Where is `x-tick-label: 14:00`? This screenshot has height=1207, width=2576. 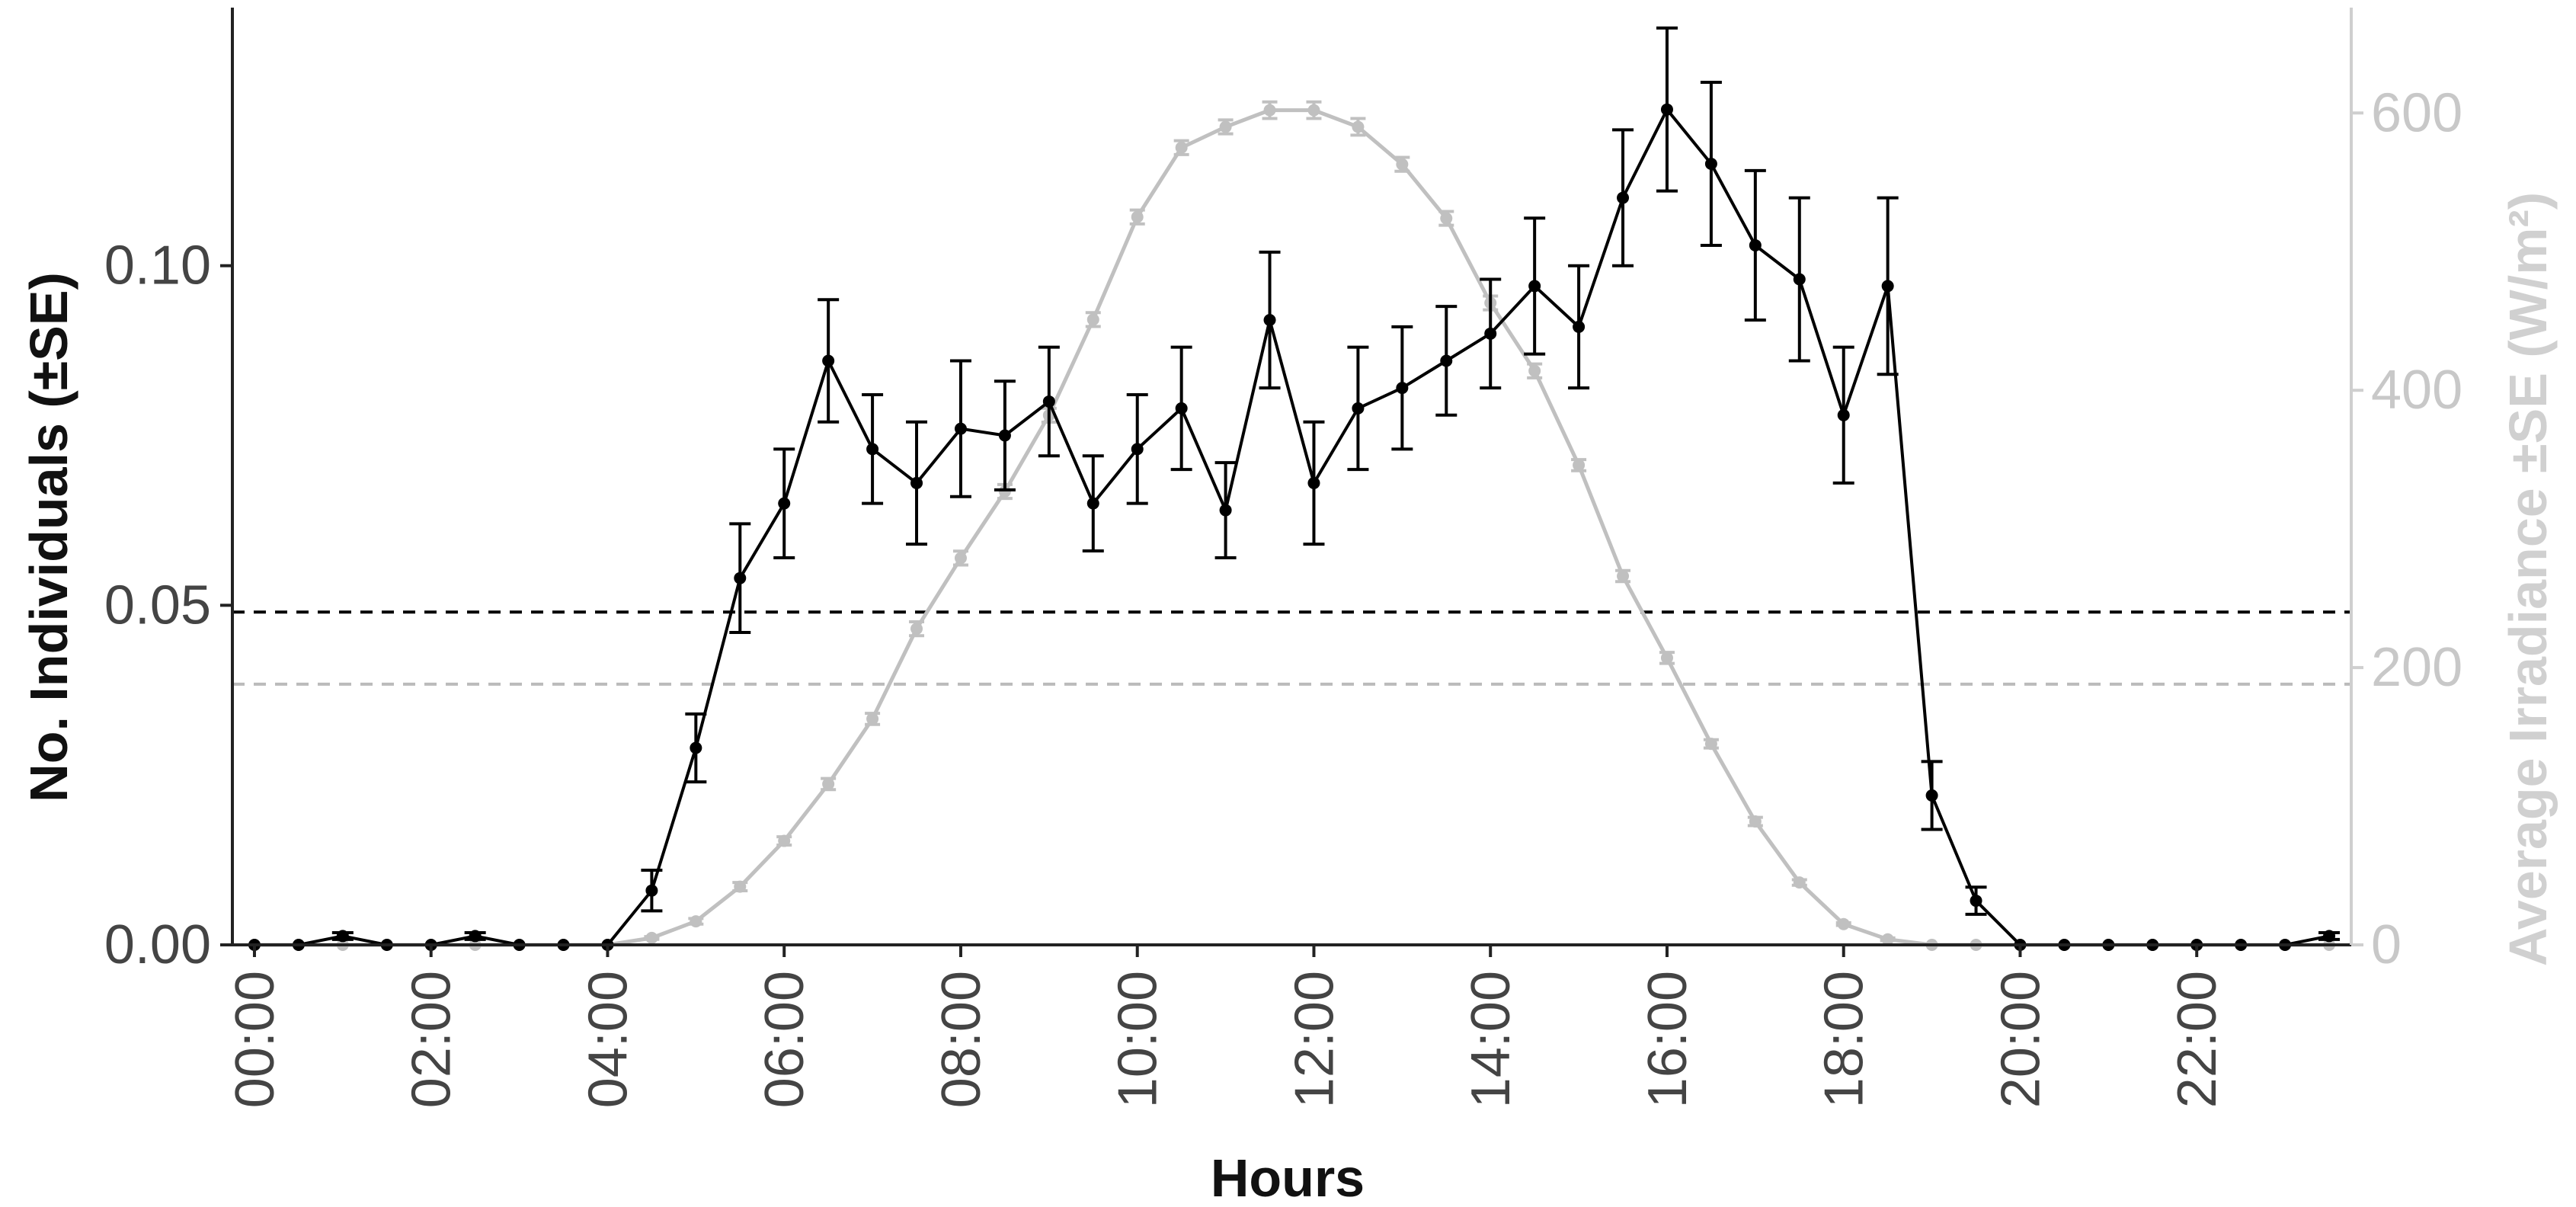
x-tick-label: 14:00 is located at coordinates (1491, 1039).